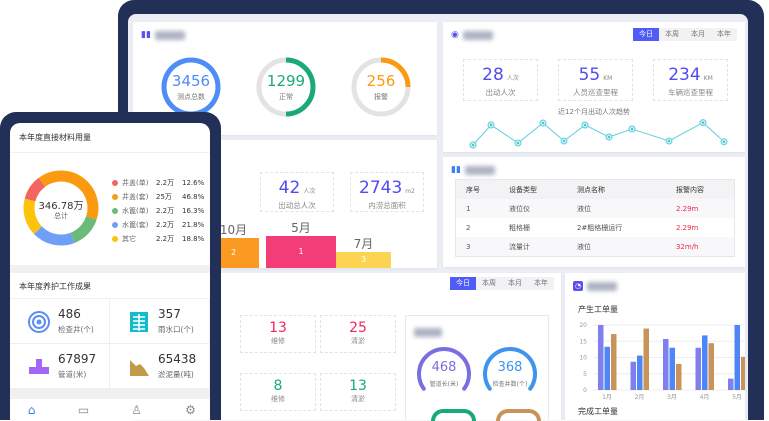  I want to click on patrol-stat: 28 人次 出动人次, so click(500, 80).